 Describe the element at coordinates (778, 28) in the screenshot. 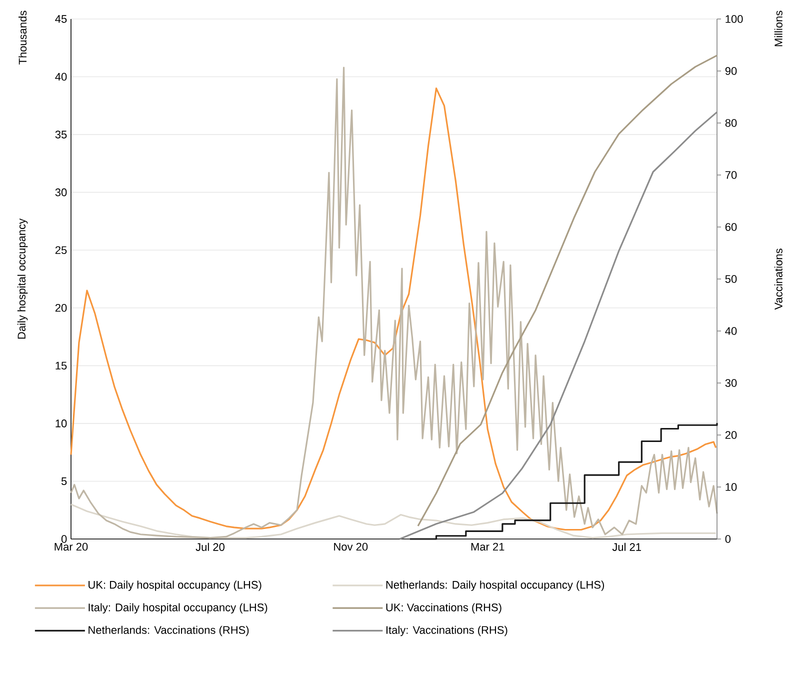

I see `text: Millions` at that location.